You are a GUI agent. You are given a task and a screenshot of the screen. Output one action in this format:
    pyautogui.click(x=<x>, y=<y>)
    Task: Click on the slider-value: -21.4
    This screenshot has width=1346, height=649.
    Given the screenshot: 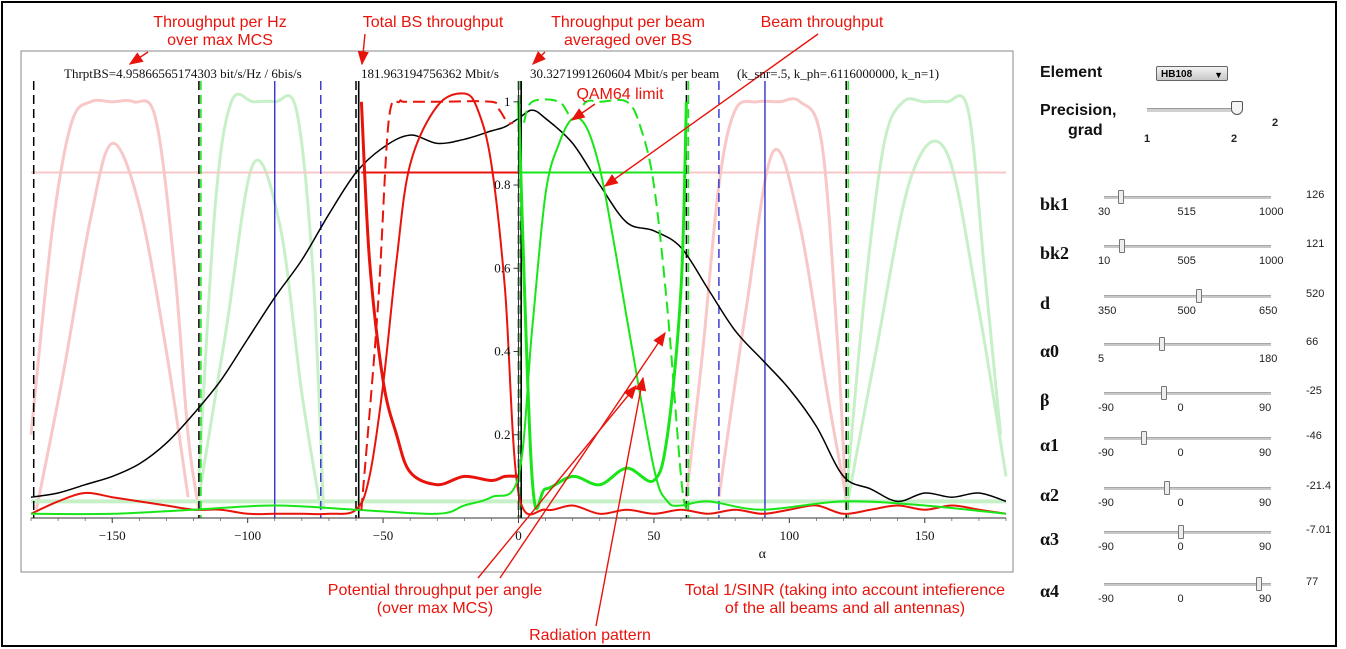 What is the action you would take?
    pyautogui.click(x=1319, y=486)
    